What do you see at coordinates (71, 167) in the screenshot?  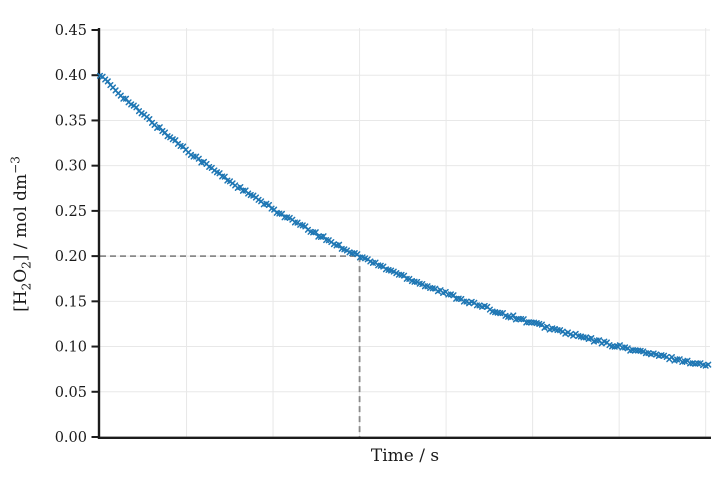 I see `y-tick-label: 0.30` at bounding box center [71, 167].